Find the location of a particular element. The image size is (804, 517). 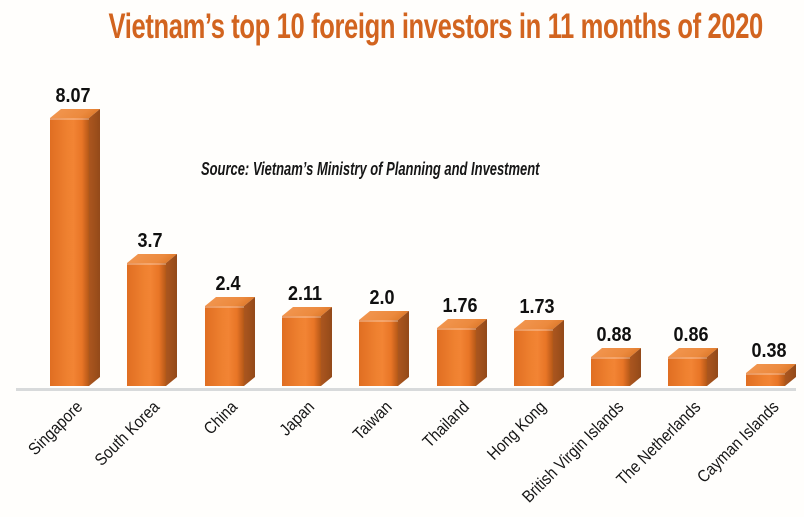

bar-value-label: 2.4 is located at coordinates (227, 284).